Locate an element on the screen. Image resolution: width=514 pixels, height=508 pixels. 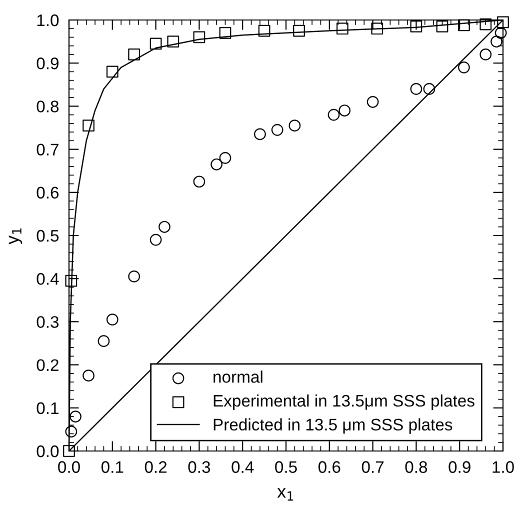
x-tick-label: 0.3 is located at coordinates (199, 467).